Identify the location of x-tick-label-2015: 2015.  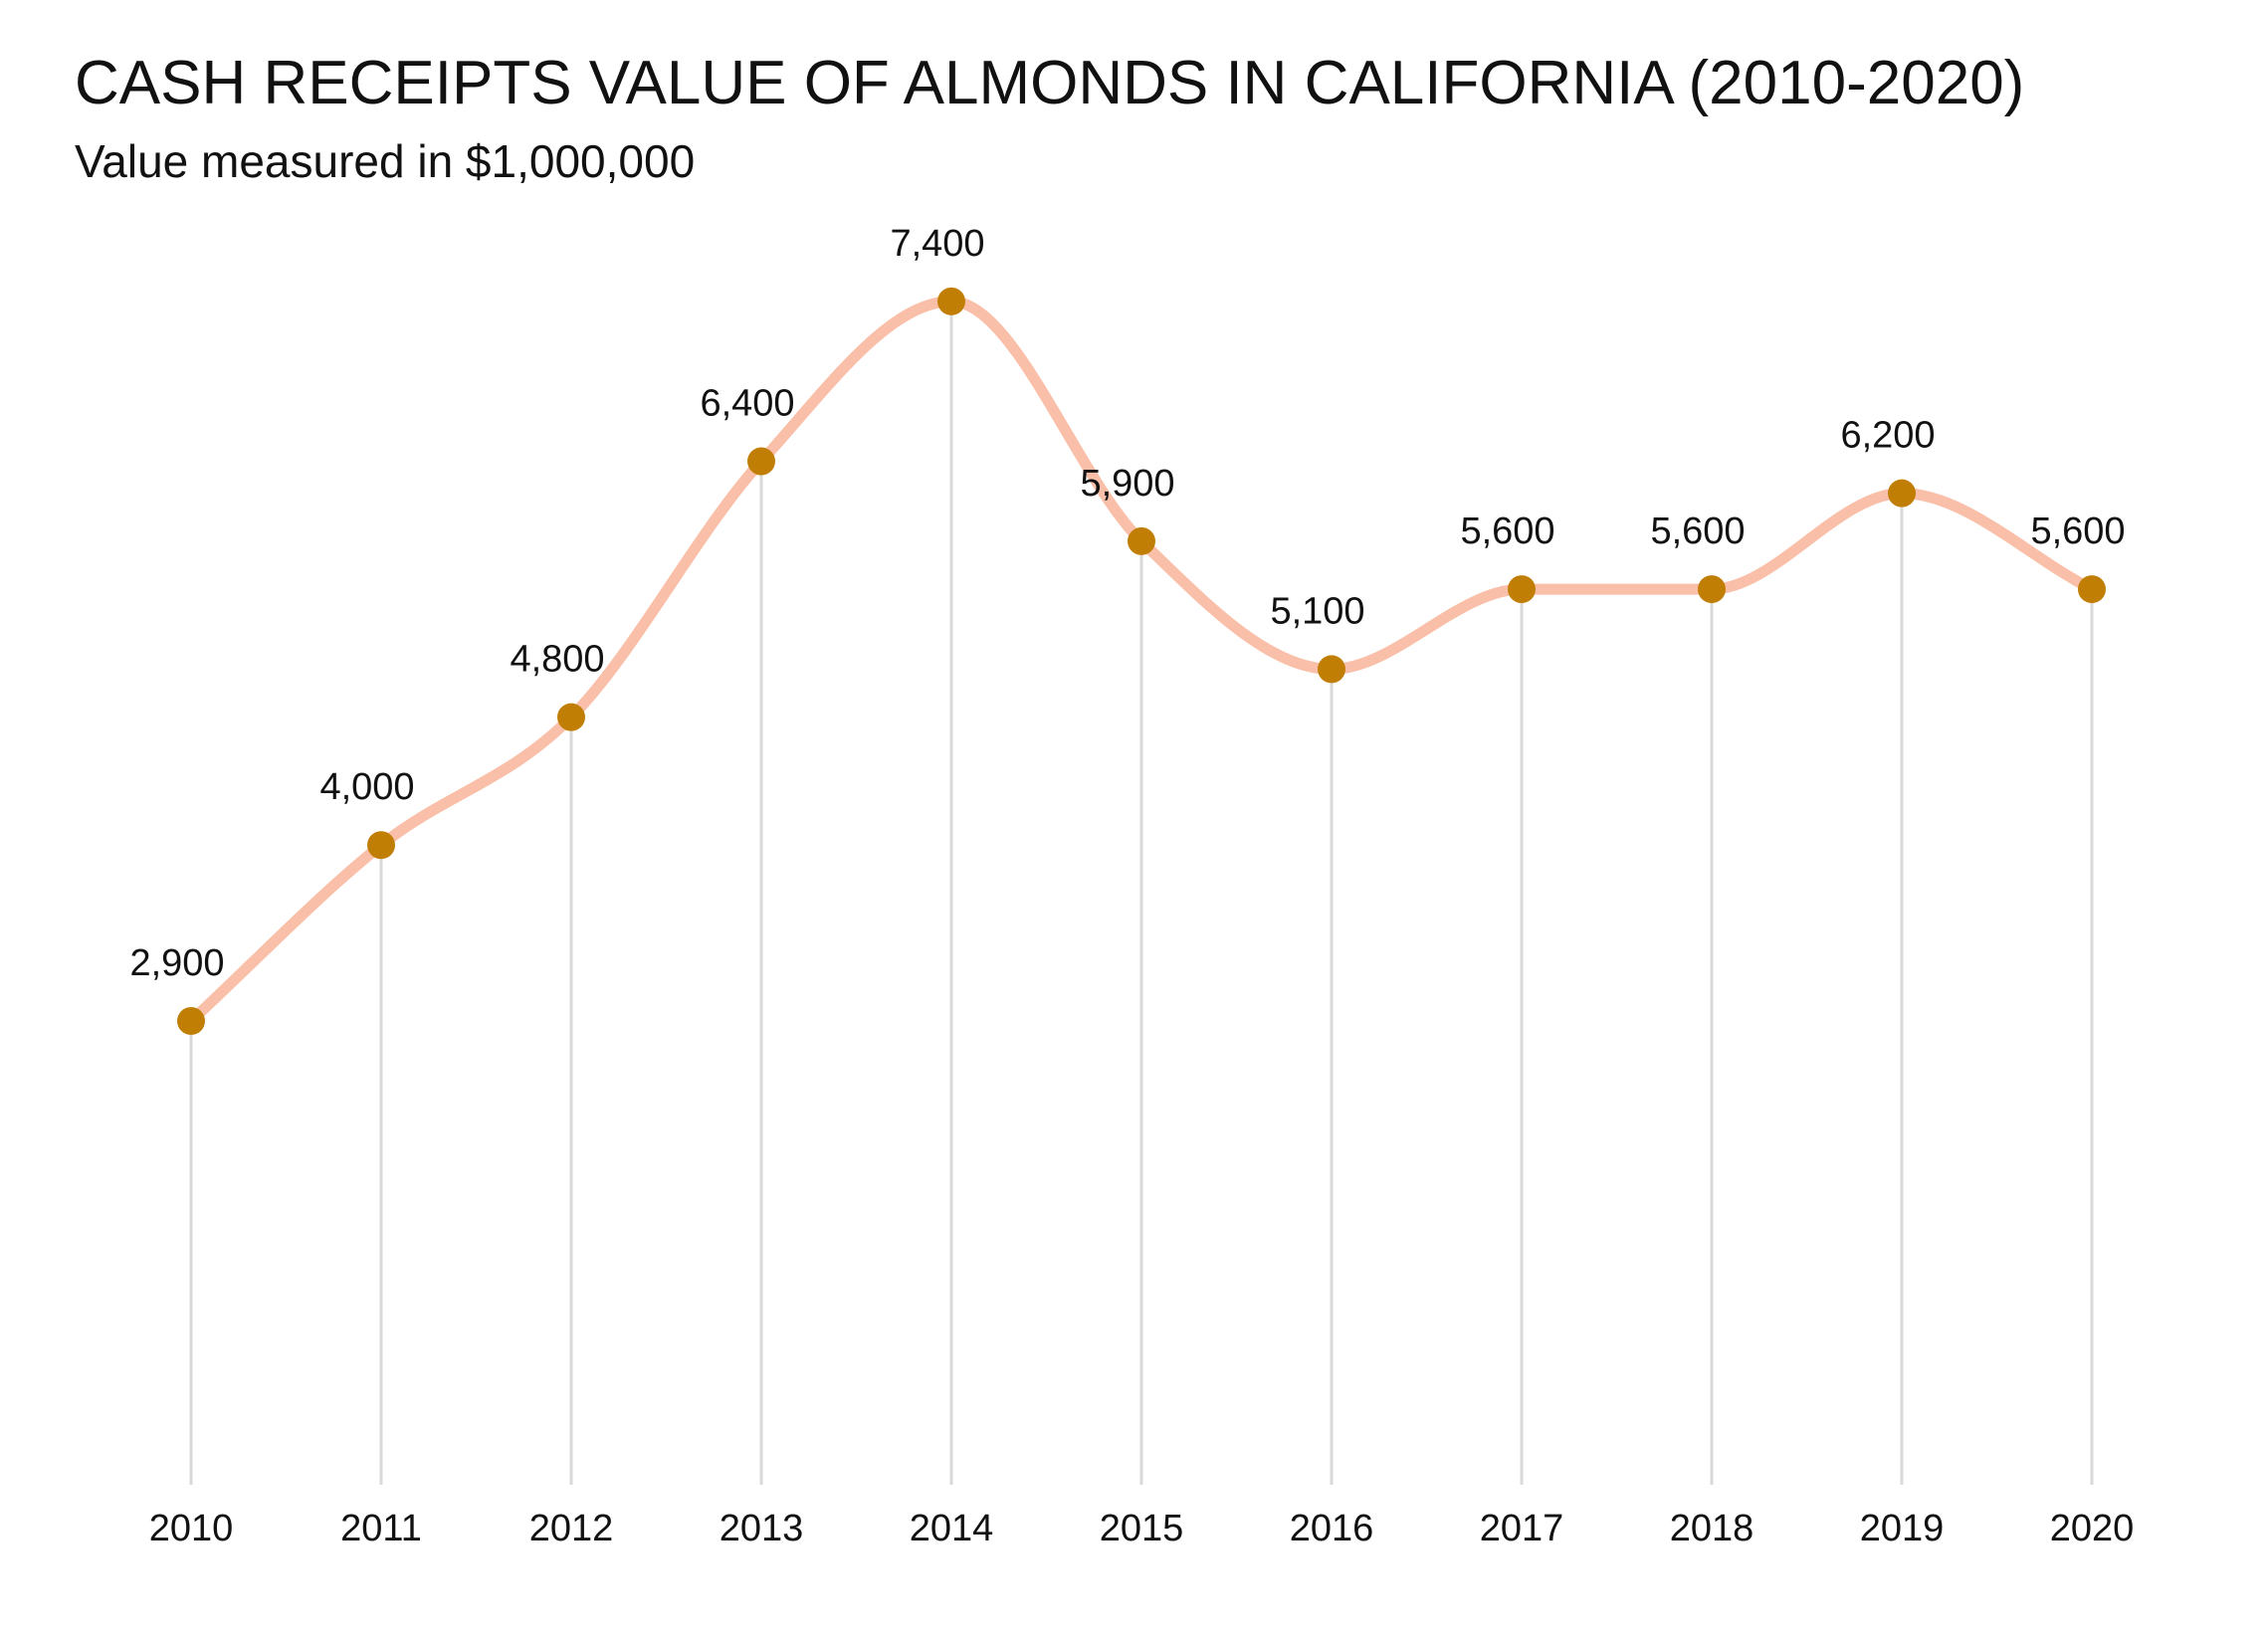
(1142, 1528).